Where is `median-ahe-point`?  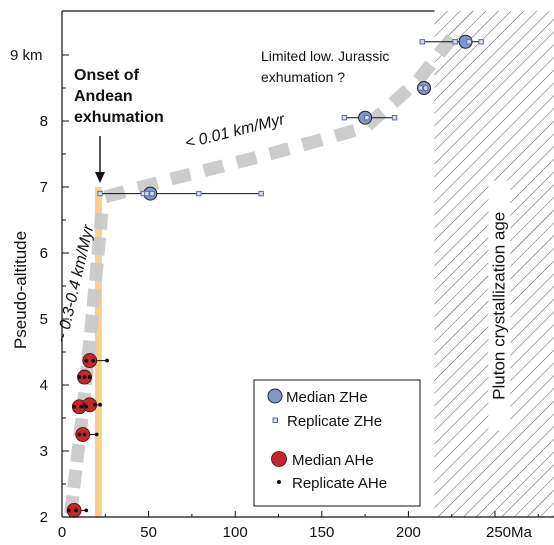 median-ahe-point is located at coordinates (90, 360).